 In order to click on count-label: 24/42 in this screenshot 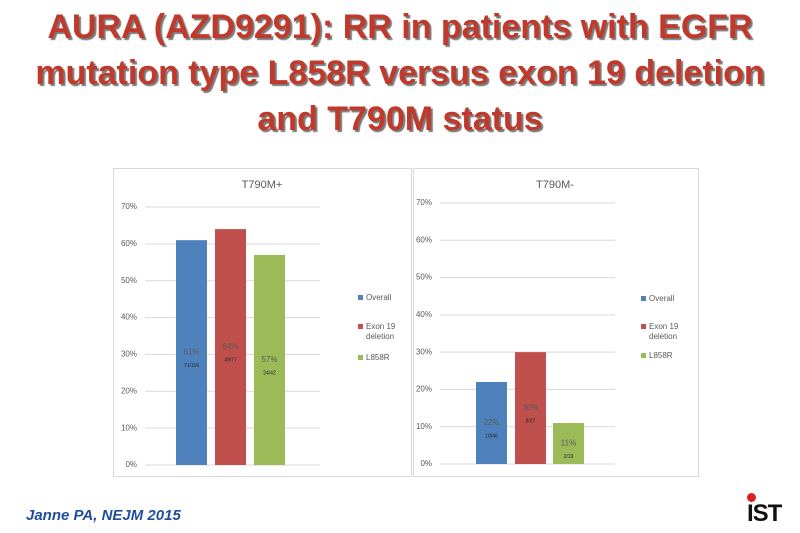, I will do `click(269, 373)`.